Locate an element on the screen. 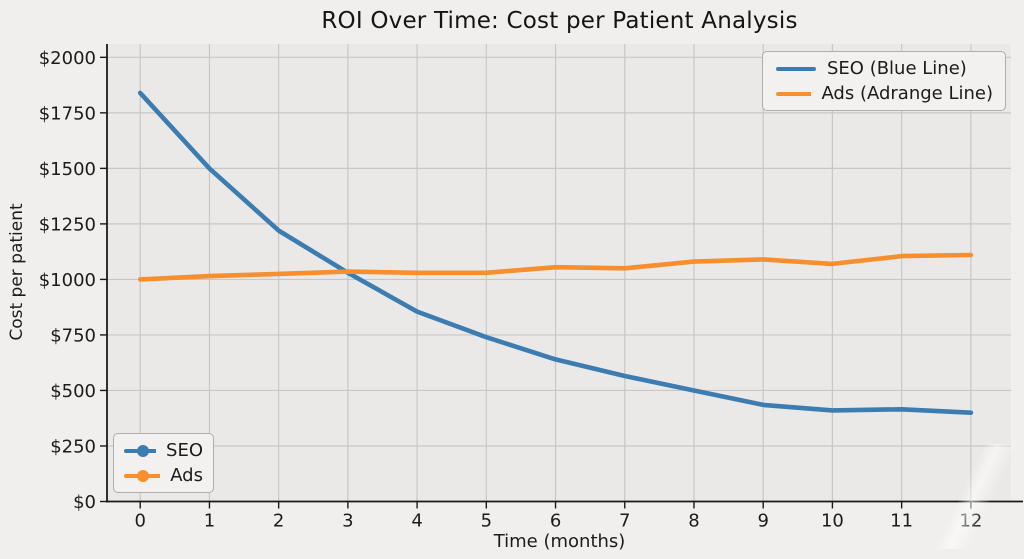 The width and height of the screenshot is (1024, 559). ads-marker-swatch-icon is located at coordinates (142, 475).